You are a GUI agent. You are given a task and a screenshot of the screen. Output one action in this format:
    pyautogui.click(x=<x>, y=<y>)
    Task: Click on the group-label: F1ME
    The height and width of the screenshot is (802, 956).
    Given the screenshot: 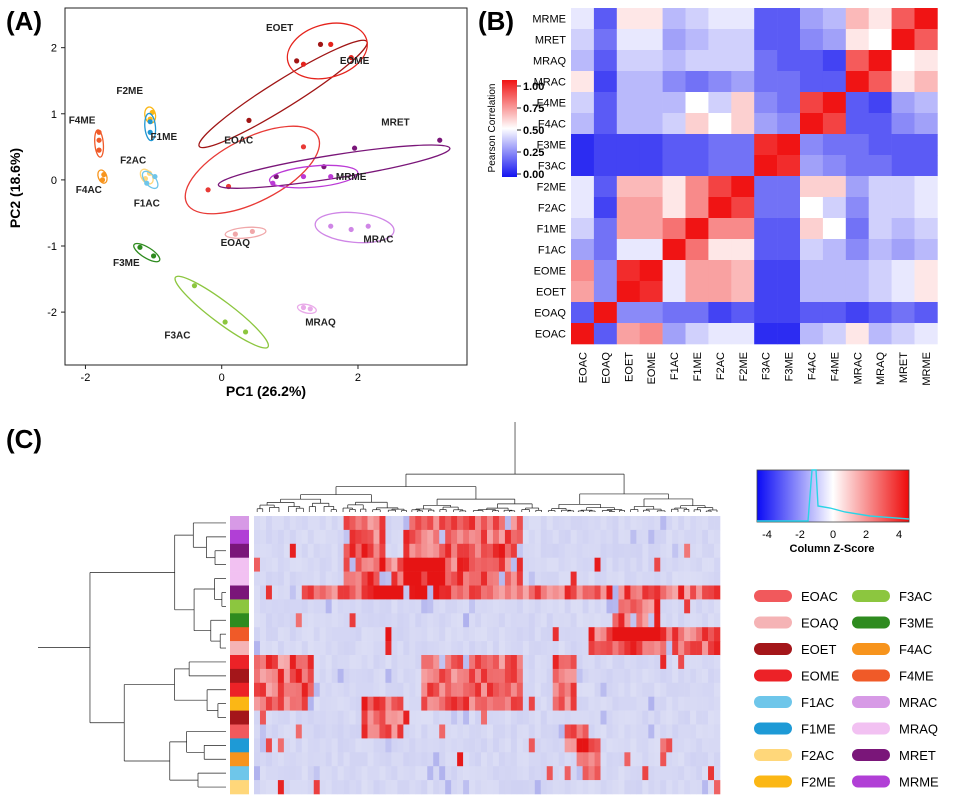 What is the action you would take?
    pyautogui.click(x=163, y=137)
    